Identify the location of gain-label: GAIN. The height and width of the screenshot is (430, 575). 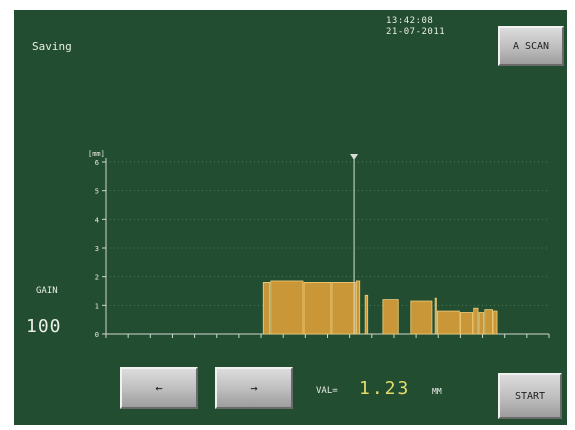
(47, 291).